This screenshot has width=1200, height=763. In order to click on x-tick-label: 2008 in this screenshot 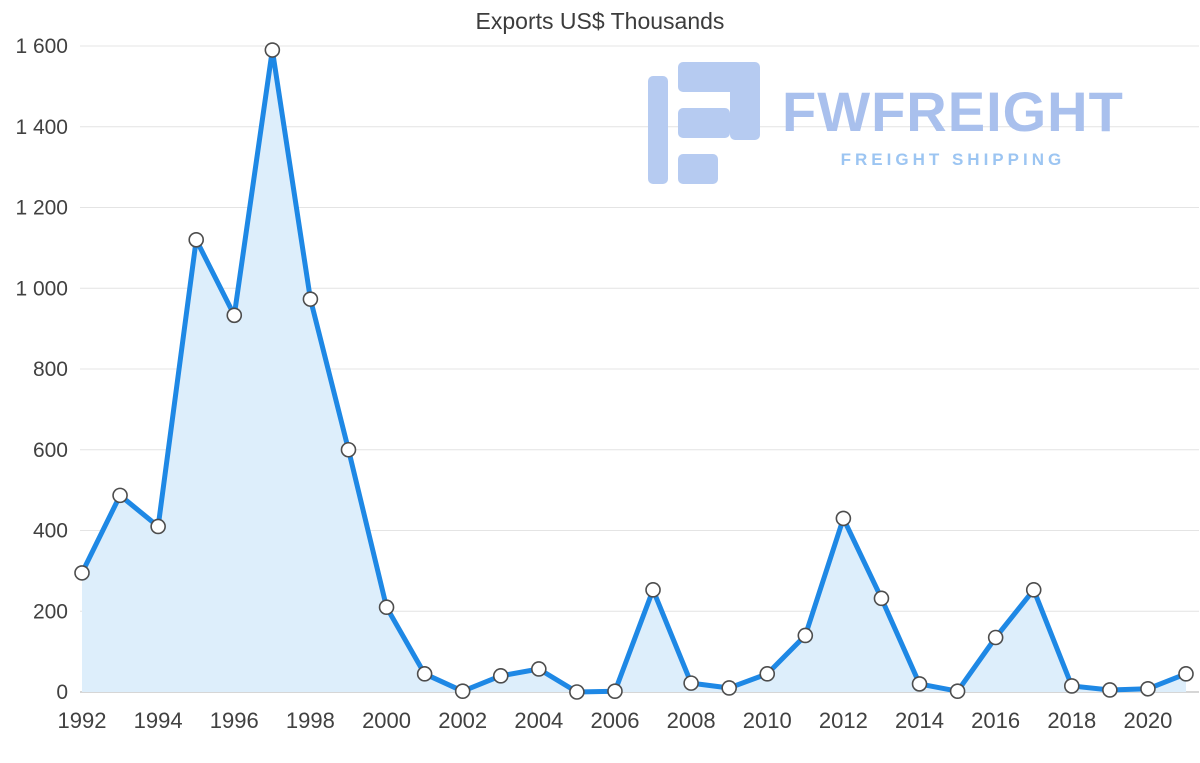, I will do `click(691, 720)`.